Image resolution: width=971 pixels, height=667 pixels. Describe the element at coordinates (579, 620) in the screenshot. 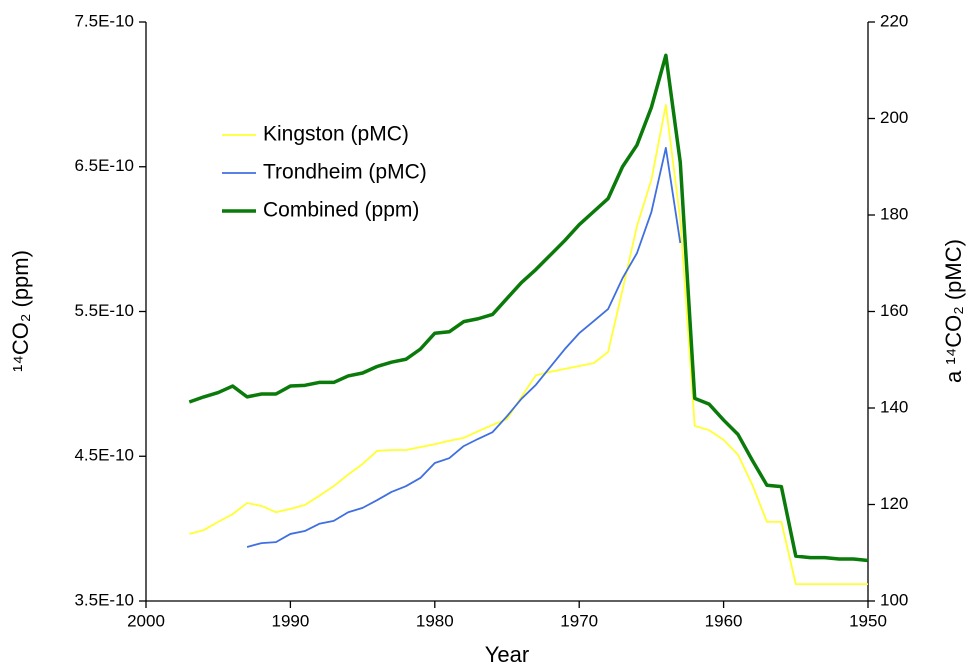

I see `x-tick-label: 1970` at that location.